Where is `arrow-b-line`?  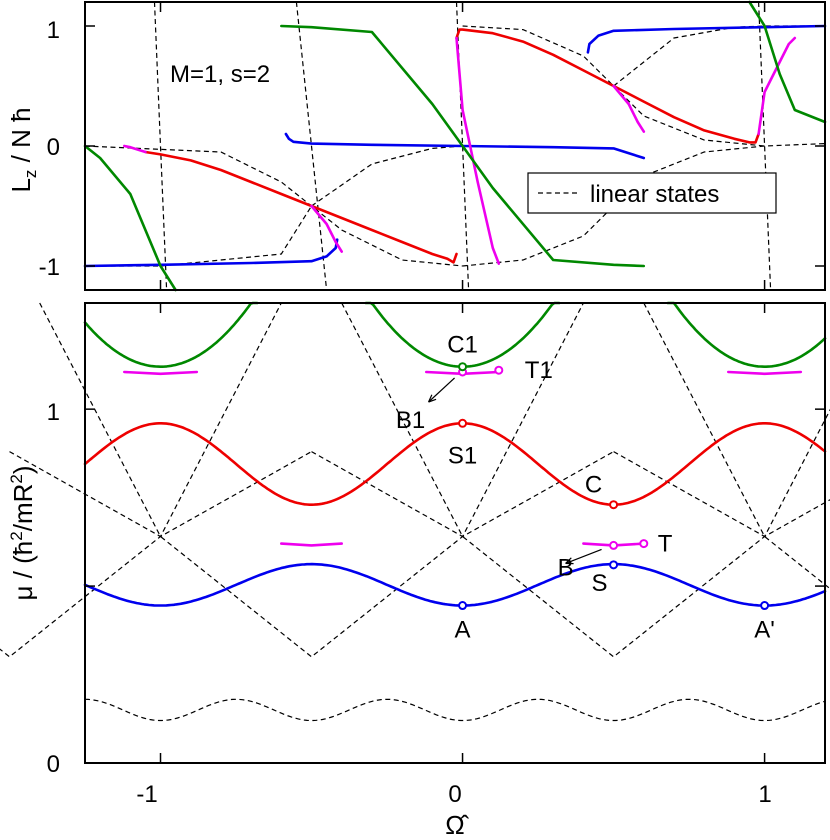
arrow-b-line is located at coordinates (583, 556).